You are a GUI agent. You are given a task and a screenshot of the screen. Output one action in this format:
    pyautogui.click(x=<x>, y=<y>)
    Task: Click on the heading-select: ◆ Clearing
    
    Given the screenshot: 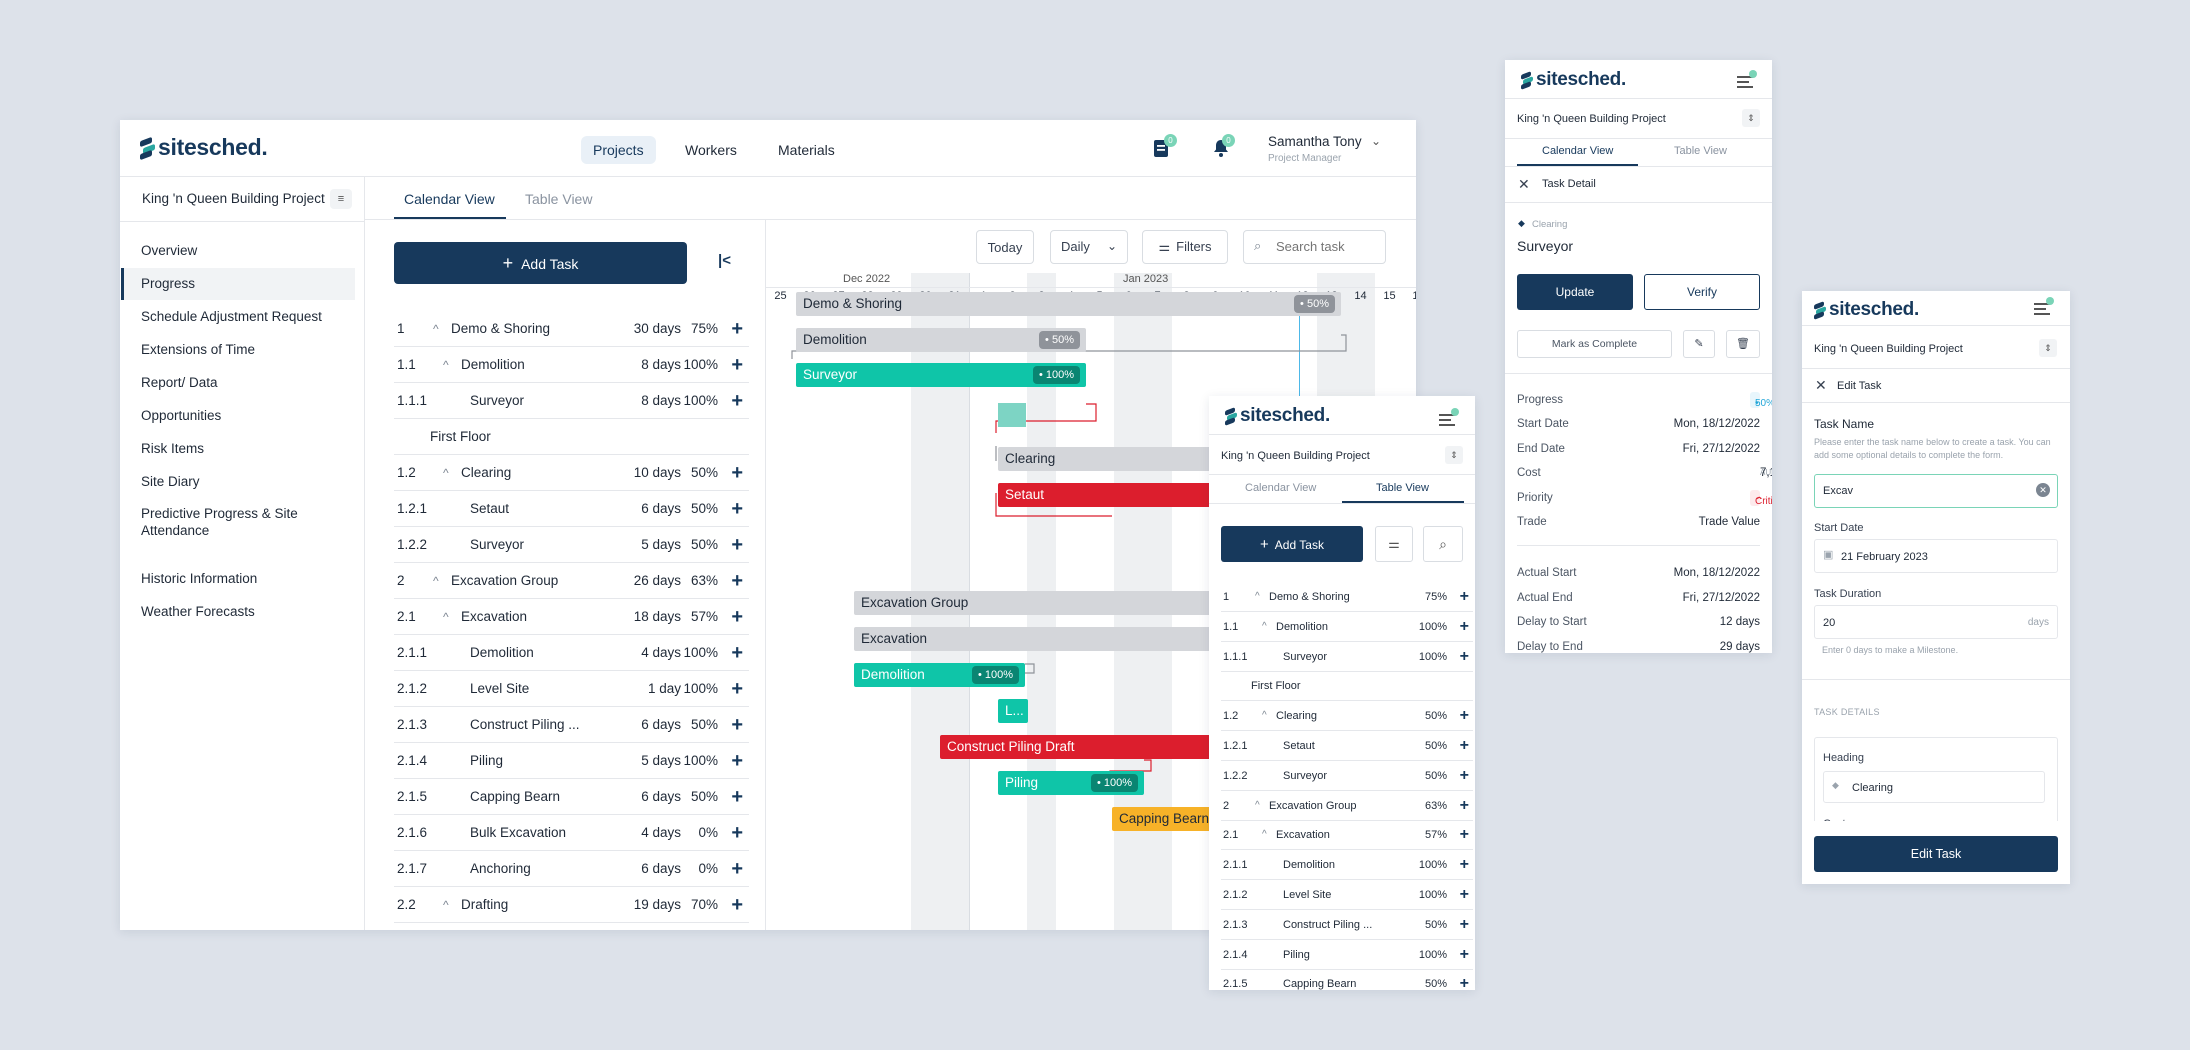 What is the action you would take?
    pyautogui.click(x=1934, y=787)
    